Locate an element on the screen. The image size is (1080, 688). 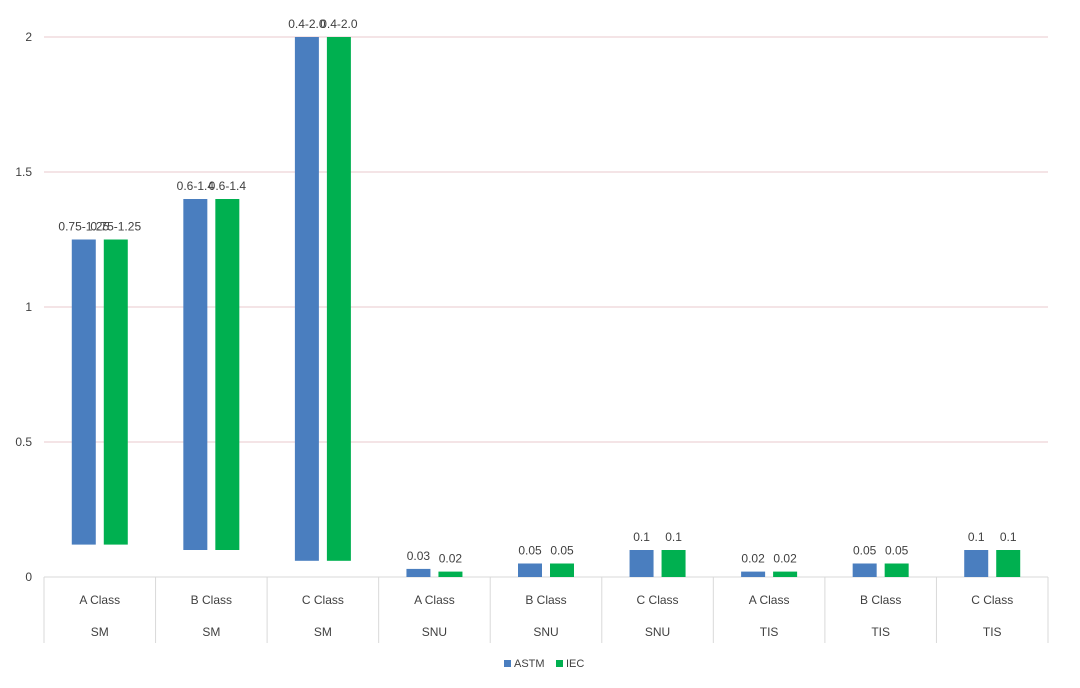
y-tick-label: 0.5 is located at coordinates (23, 442).